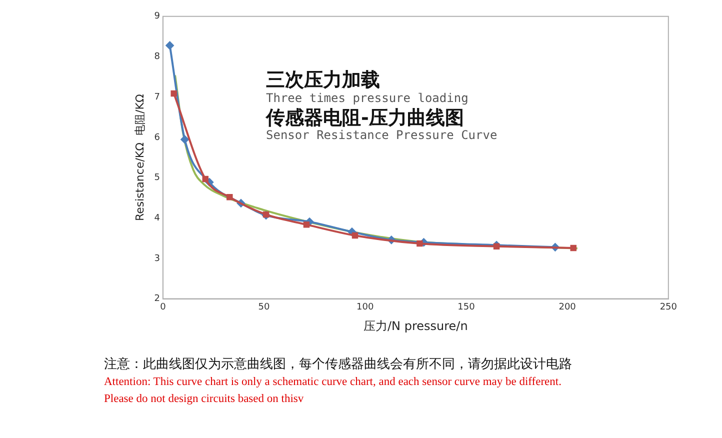 The image size is (722, 438). Describe the element at coordinates (157, 57) in the screenshot. I see `y-tick-label: 8` at that location.